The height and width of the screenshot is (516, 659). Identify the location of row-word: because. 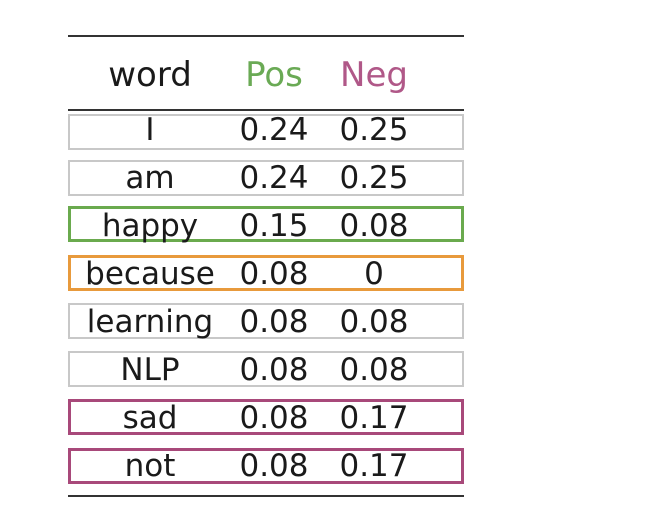
(150, 274).